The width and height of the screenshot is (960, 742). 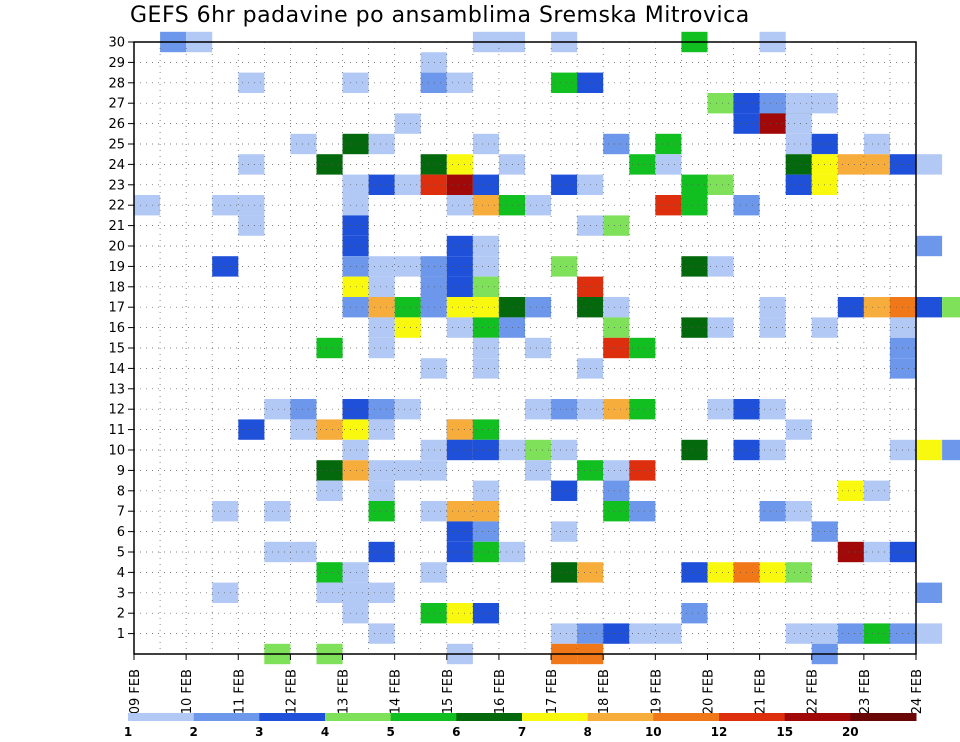 What do you see at coordinates (121, 532) in the screenshot?
I see `y-tick-label: 6` at bounding box center [121, 532].